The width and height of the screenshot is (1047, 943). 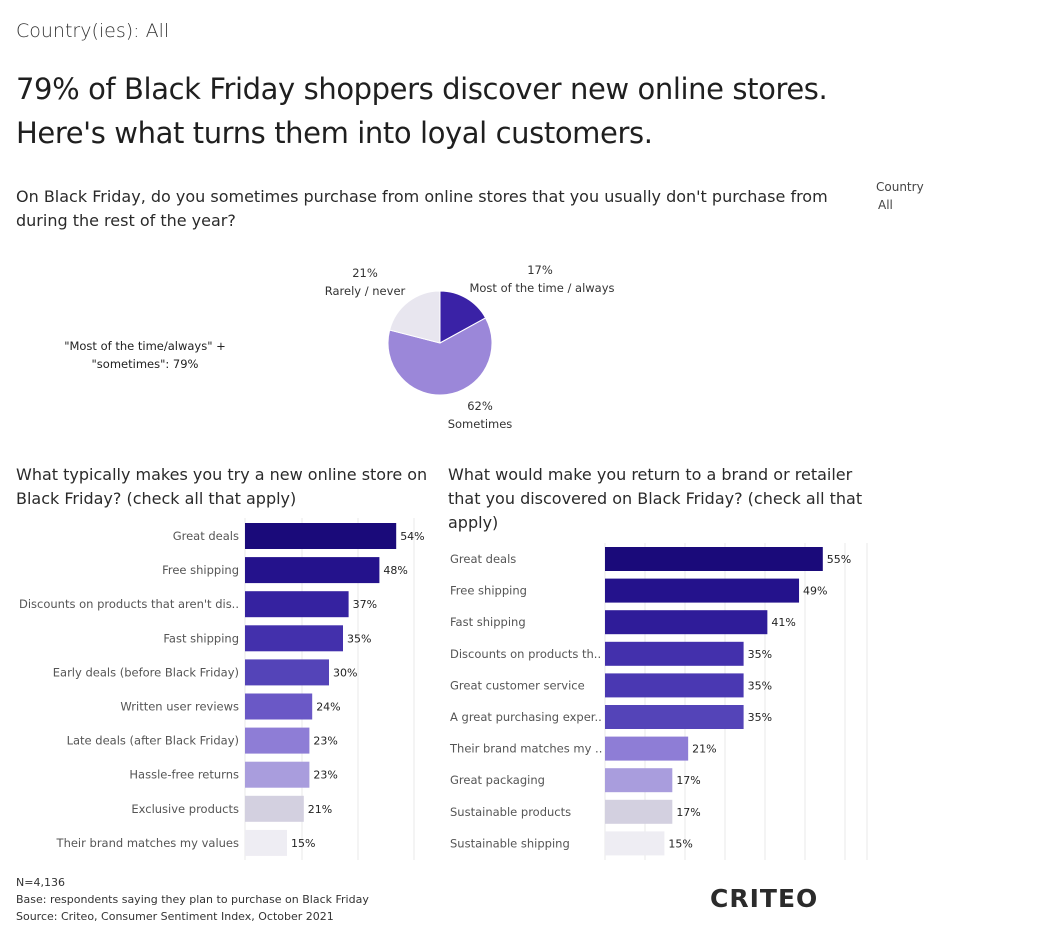 I want to click on bar-chart-2-category-4: Great customer service, so click(x=517, y=685).